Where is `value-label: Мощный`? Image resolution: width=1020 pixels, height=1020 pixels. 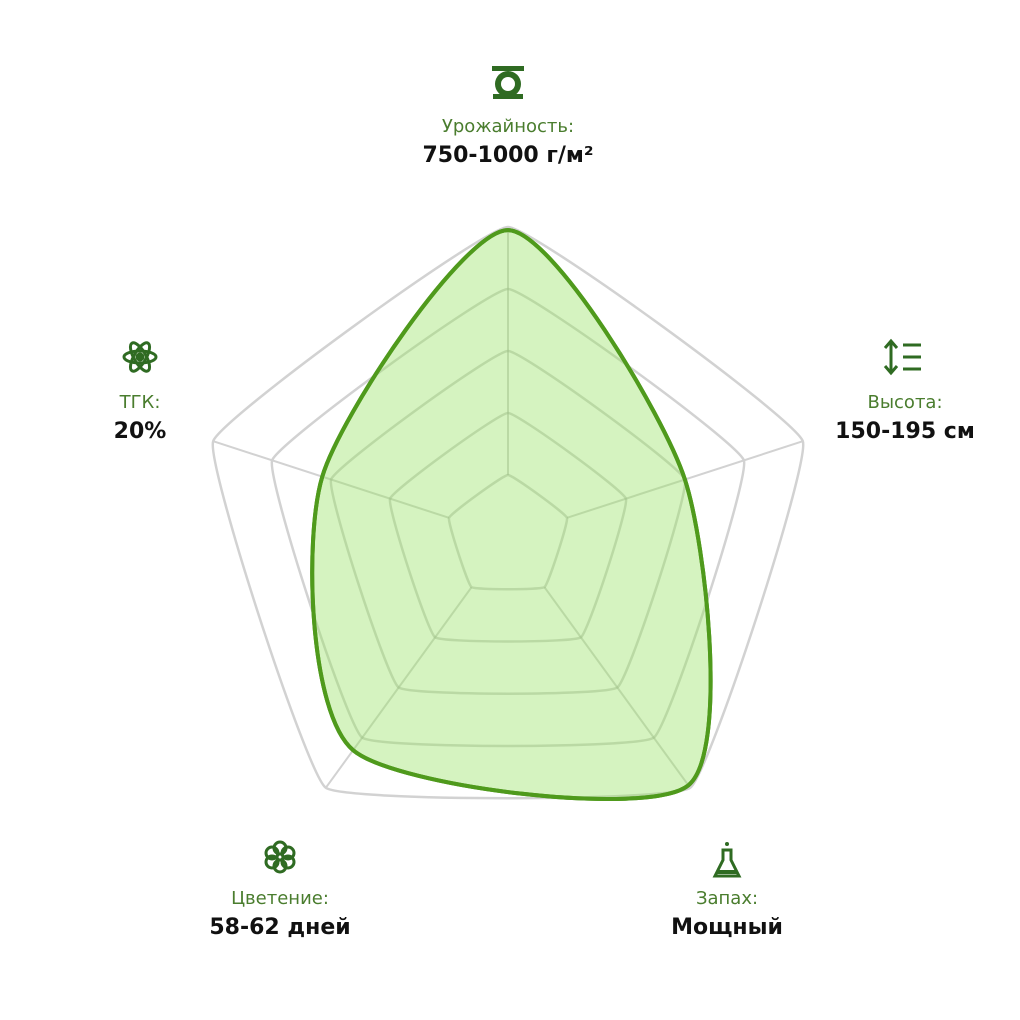 value-label: Мощный is located at coordinates (727, 927).